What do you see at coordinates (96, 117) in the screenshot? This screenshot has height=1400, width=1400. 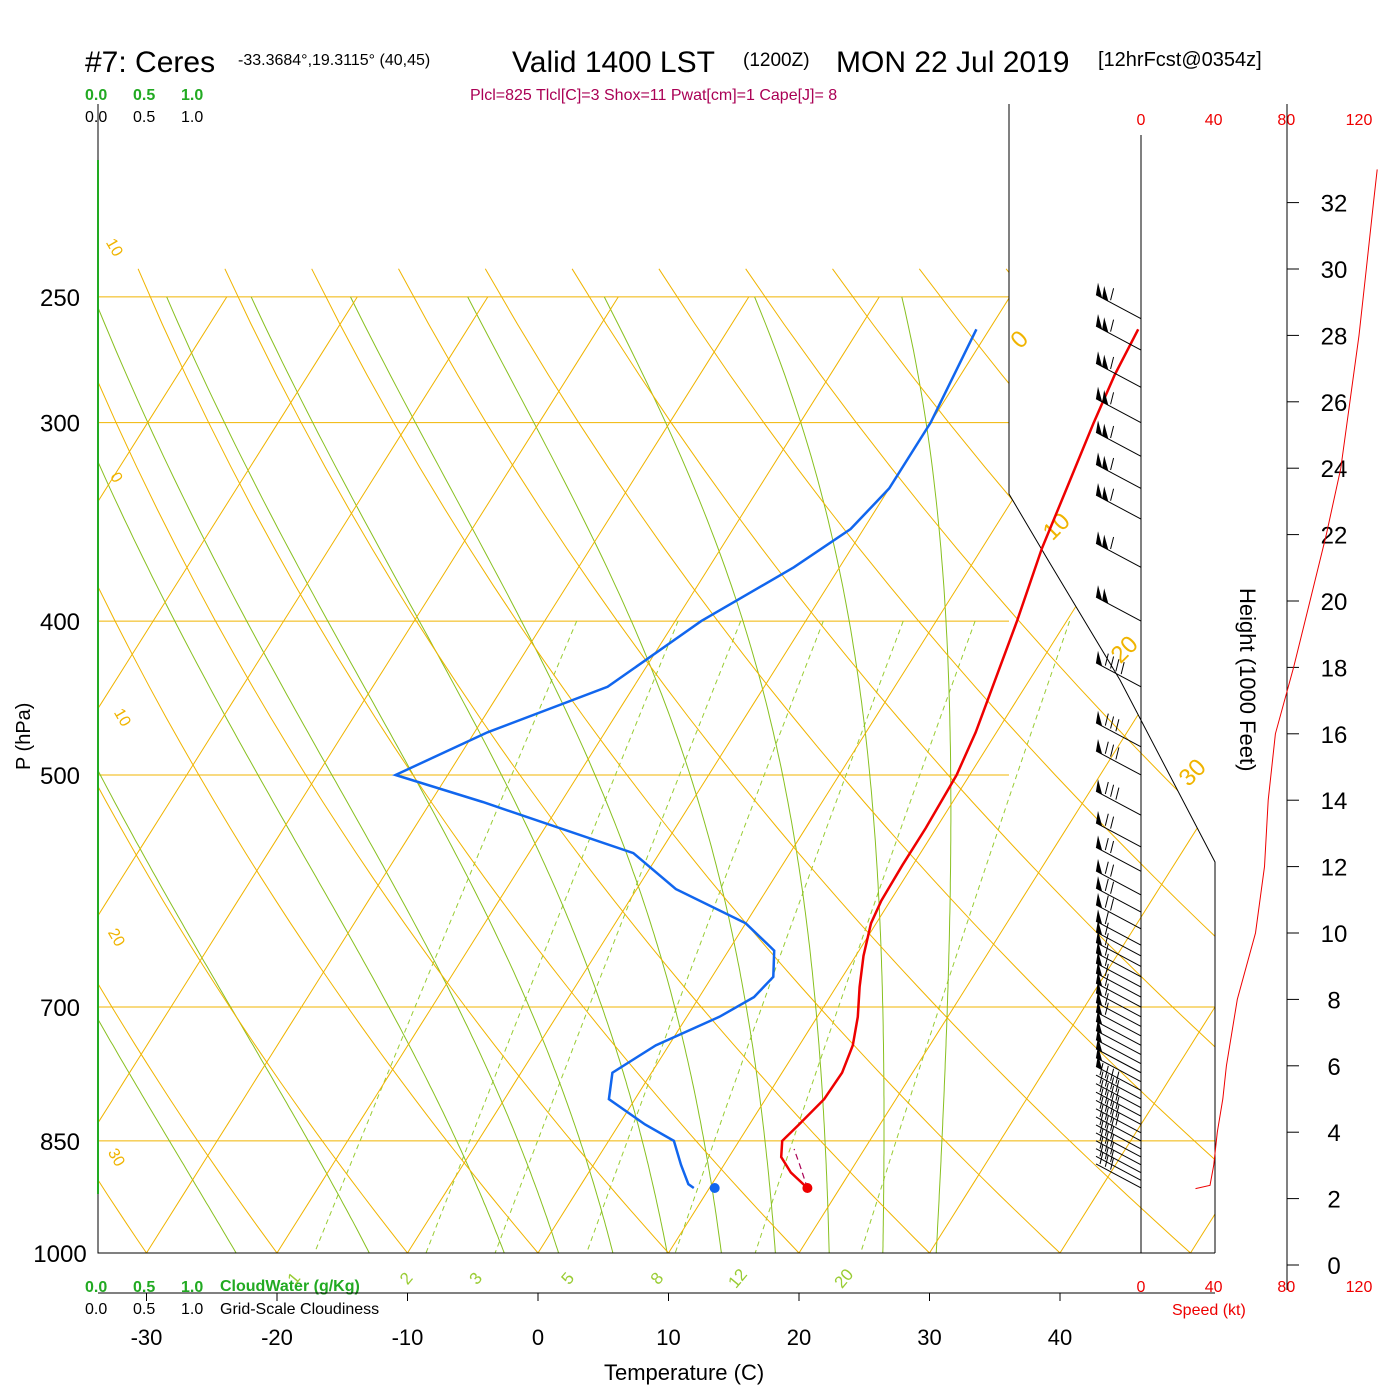 I see `top-cloudiness-tick: 0.0` at bounding box center [96, 117].